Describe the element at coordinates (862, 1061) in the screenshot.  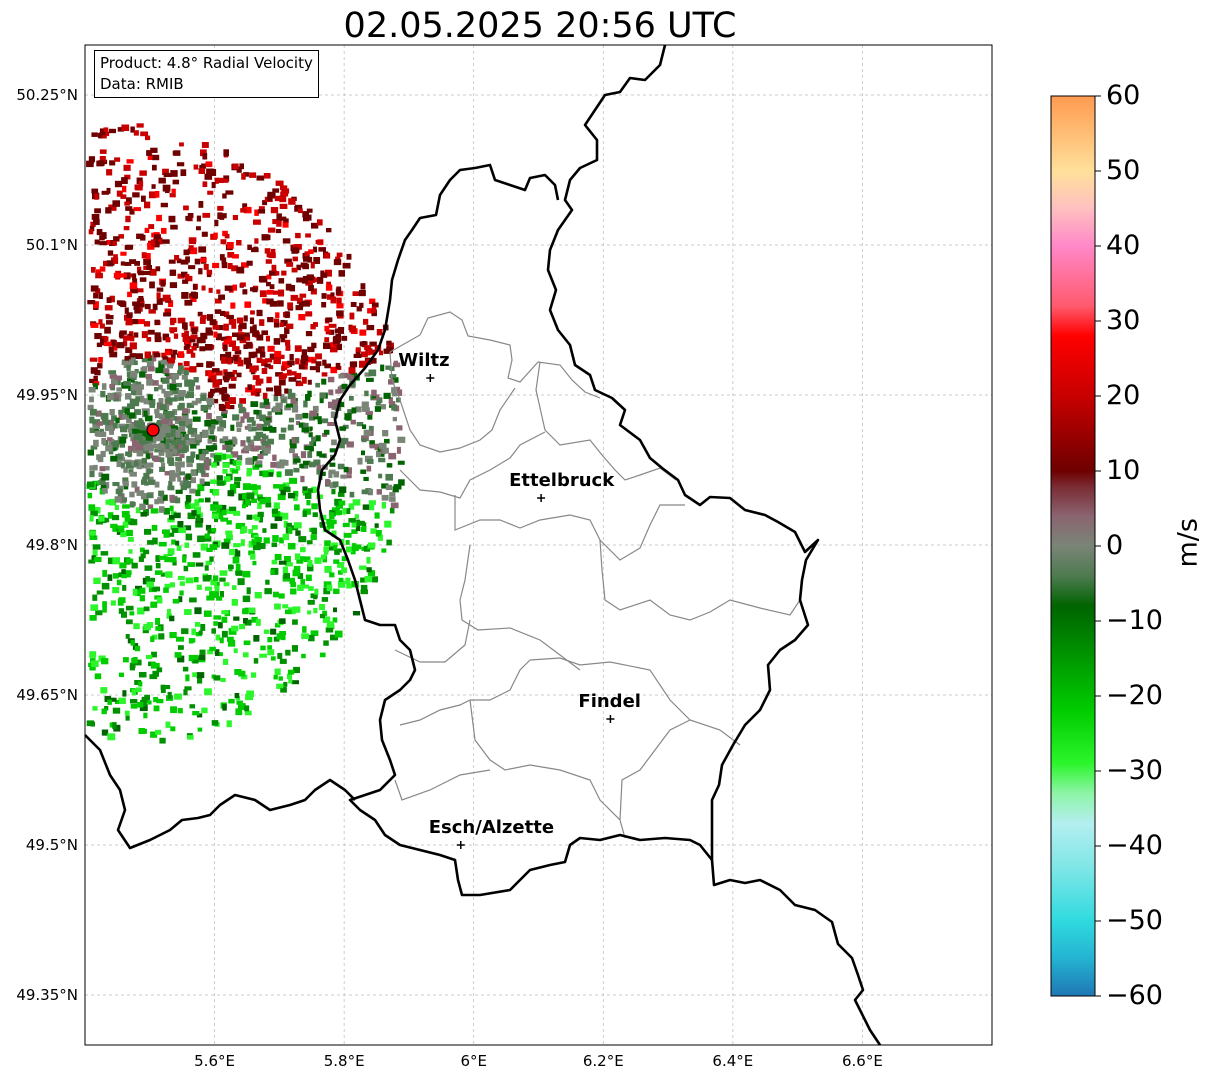
I see `lon-tick-label: 6.6°E` at that location.